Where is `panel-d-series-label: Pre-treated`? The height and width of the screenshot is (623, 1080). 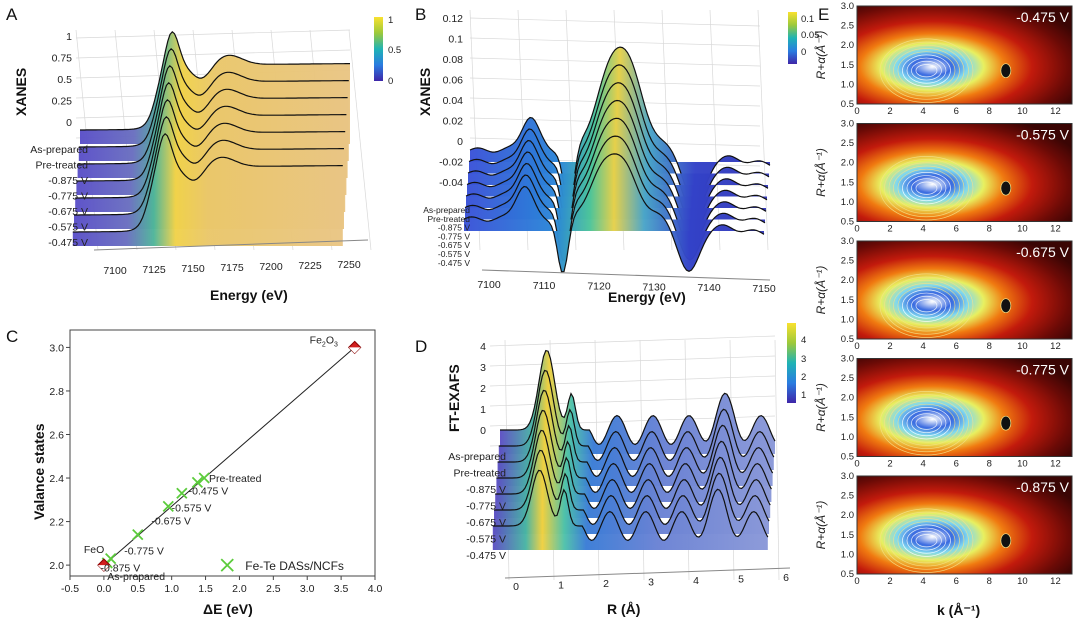
panel-d-series-label: Pre-treated is located at coordinates (479, 474).